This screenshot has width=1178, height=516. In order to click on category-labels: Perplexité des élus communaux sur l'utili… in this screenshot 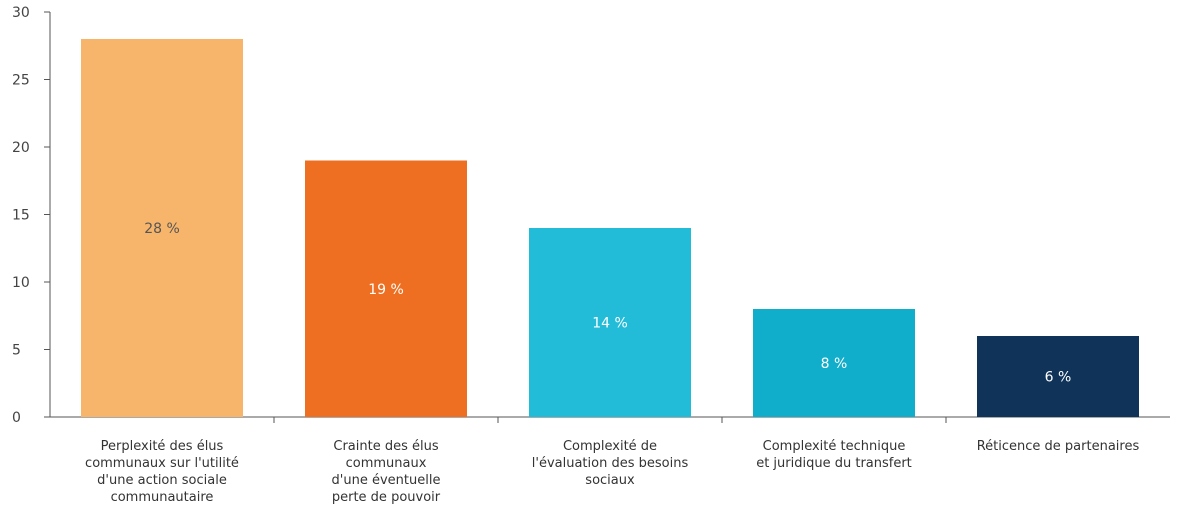, I will do `click(612, 472)`.